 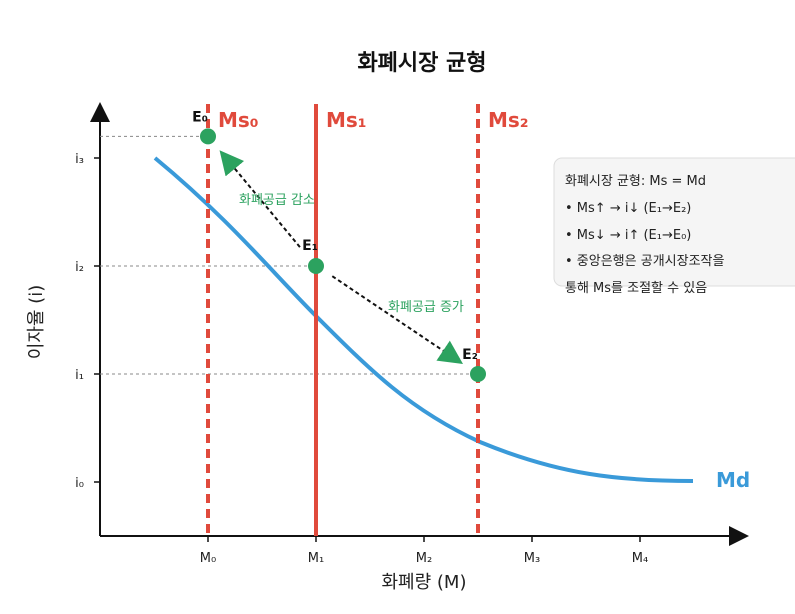 I want to click on info-line-5: 통해 Ms를 조절할 수 있음, so click(x=636, y=288).